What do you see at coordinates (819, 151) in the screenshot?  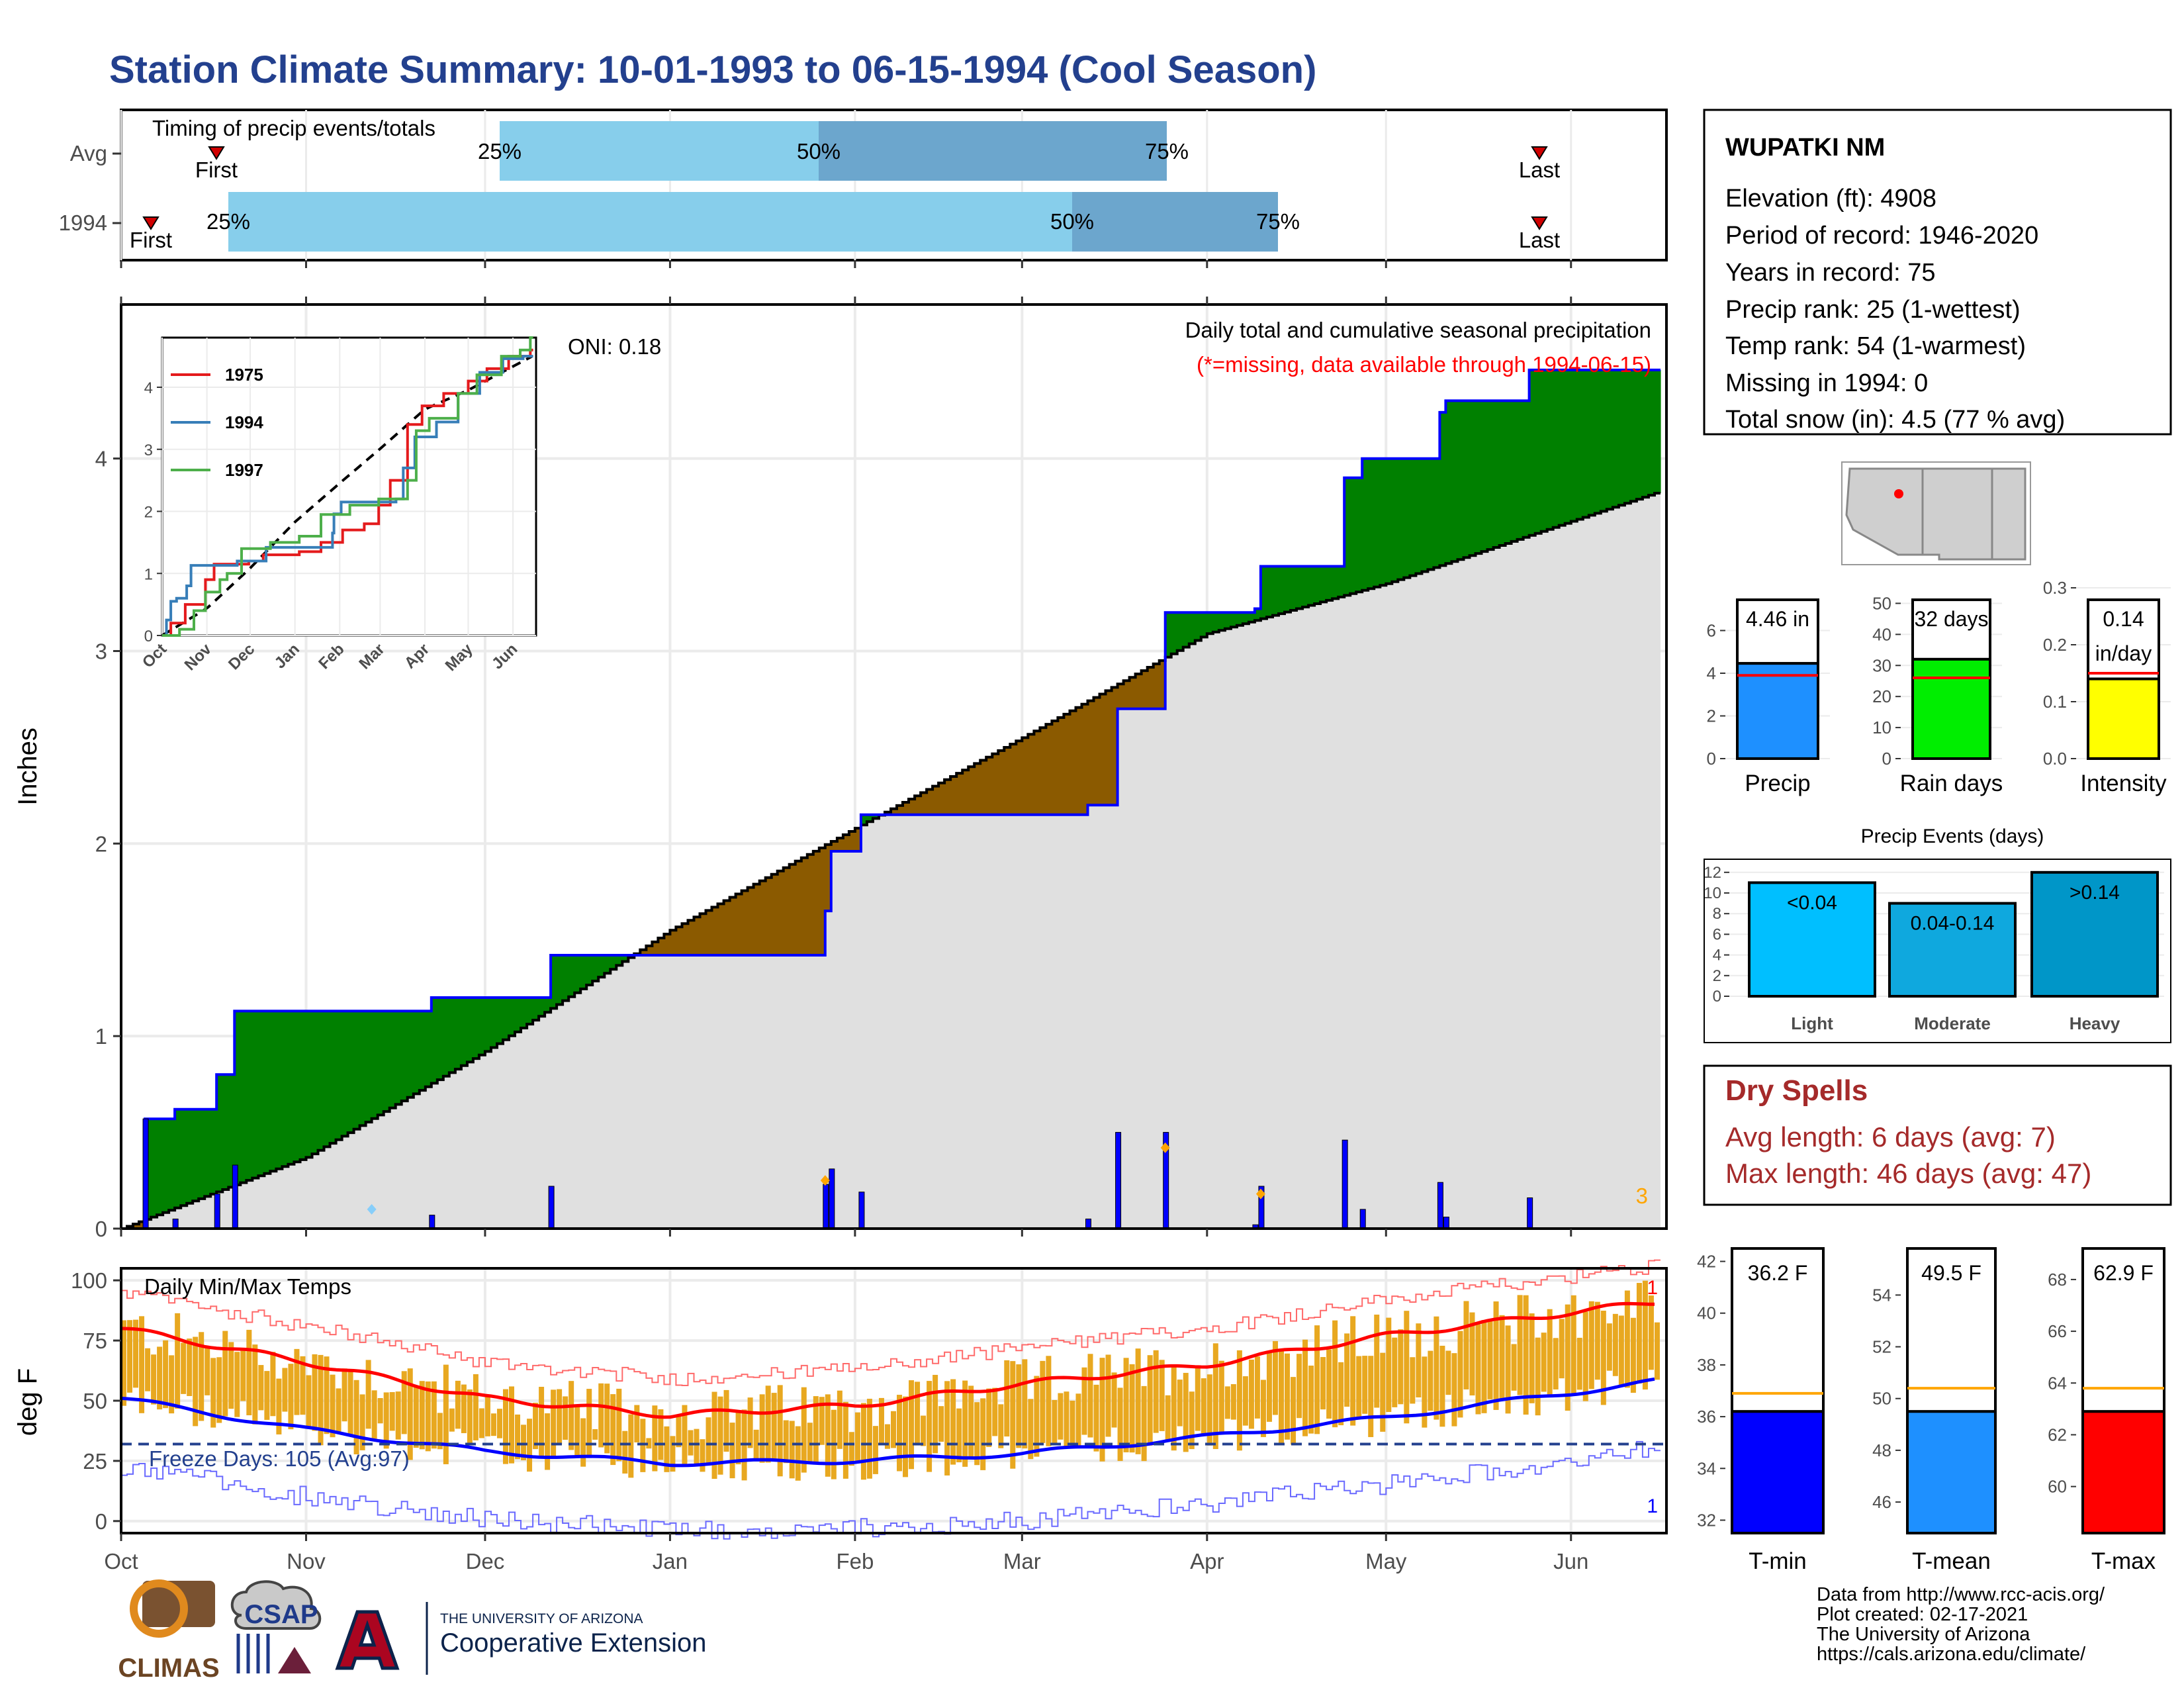 I see `avg-p50: 50%` at bounding box center [819, 151].